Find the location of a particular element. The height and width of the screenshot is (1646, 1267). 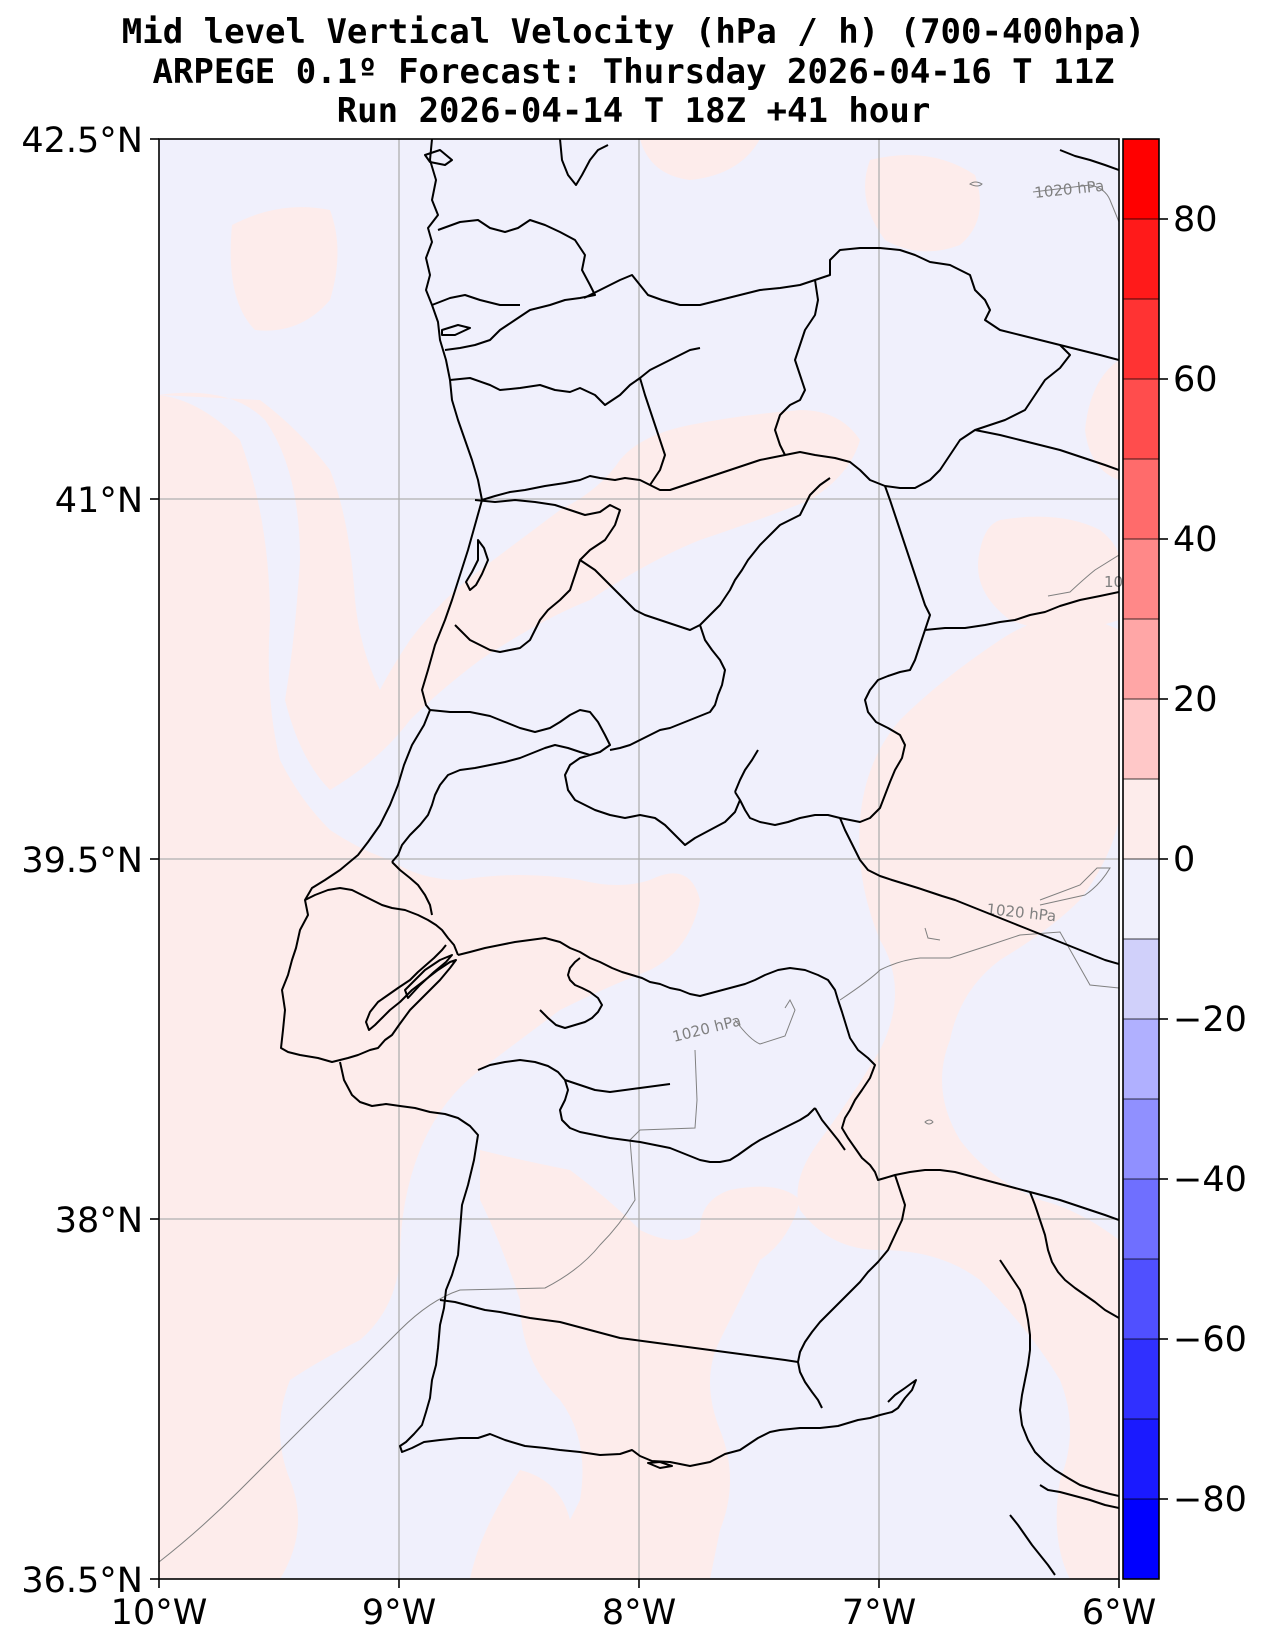

isobar-1020-east-loop is located at coordinates (1075, 886).